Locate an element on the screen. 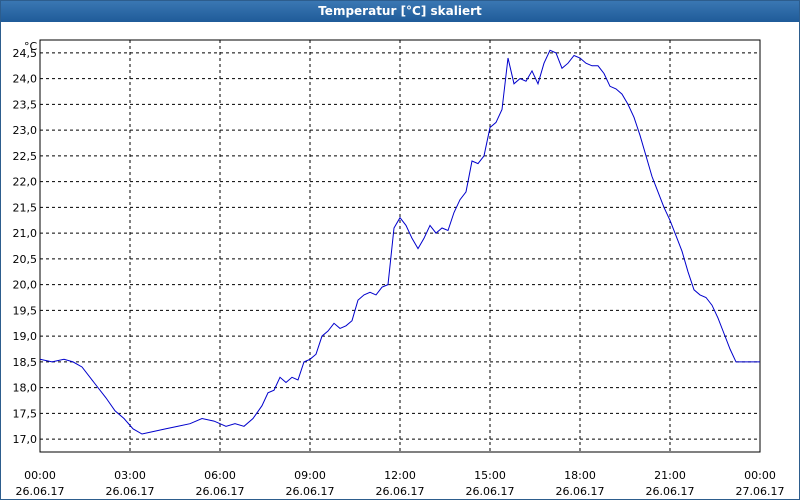 The image size is (800, 500). y-tick-label: 22,5 is located at coordinates (25, 156).